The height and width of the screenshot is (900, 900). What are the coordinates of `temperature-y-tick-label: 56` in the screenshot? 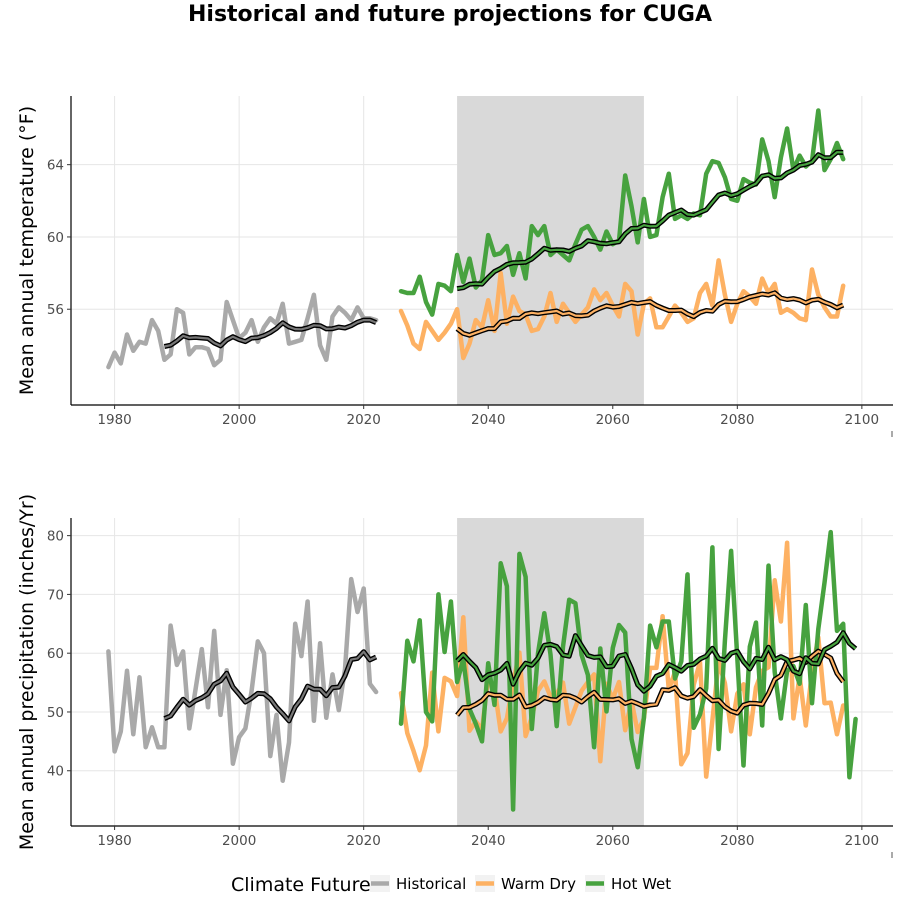 It's located at (55, 310).